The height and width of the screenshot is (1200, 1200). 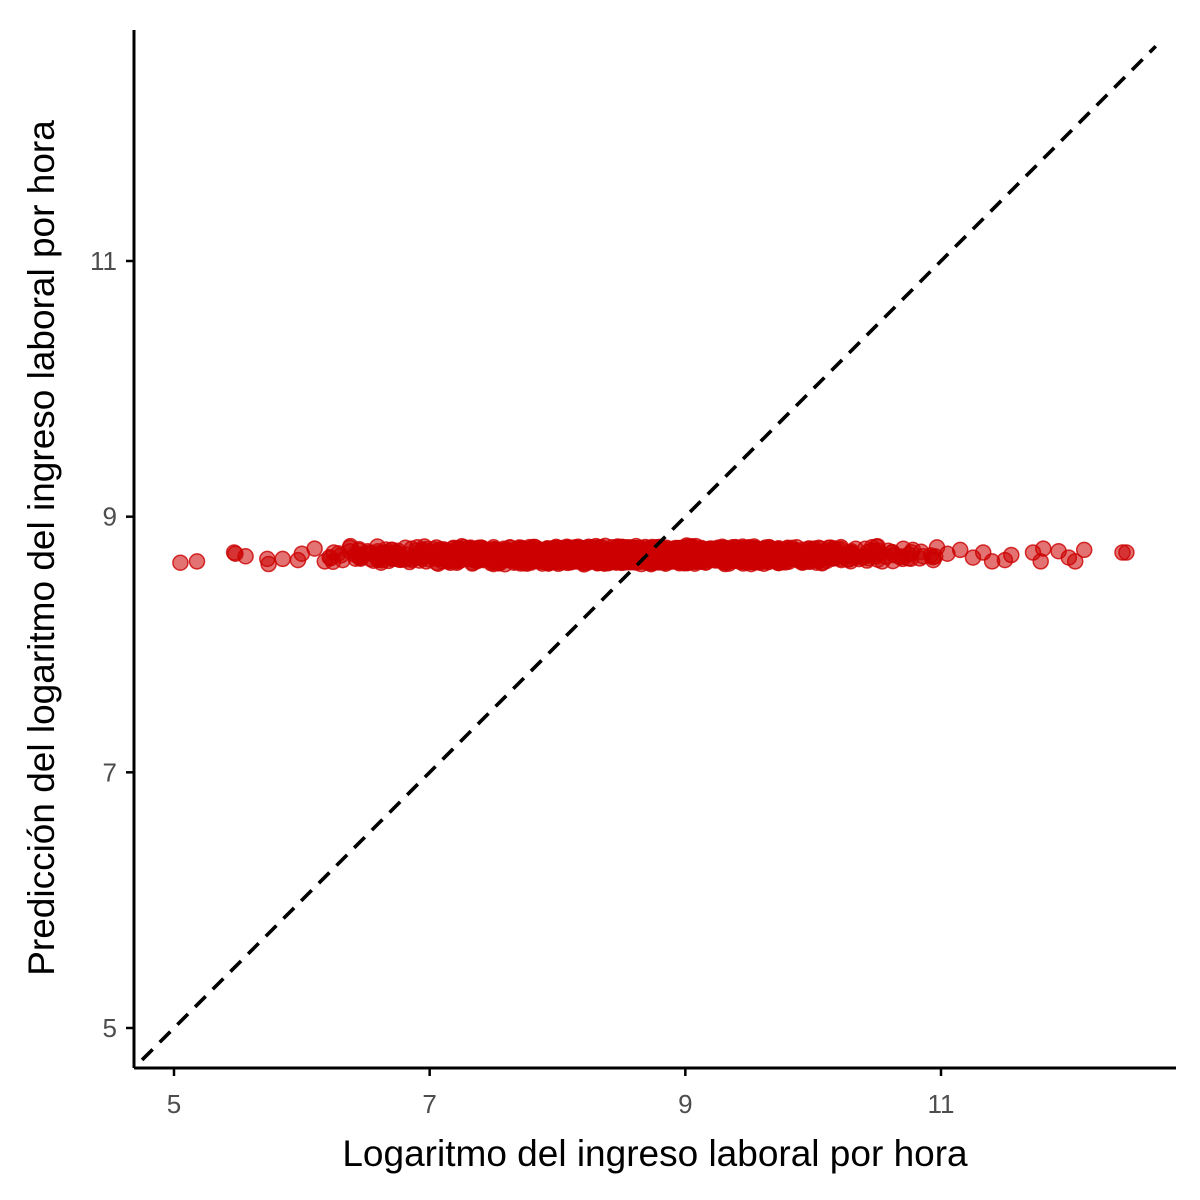 What do you see at coordinates (429, 1104) in the screenshot?
I see `x-tick-label: 7` at bounding box center [429, 1104].